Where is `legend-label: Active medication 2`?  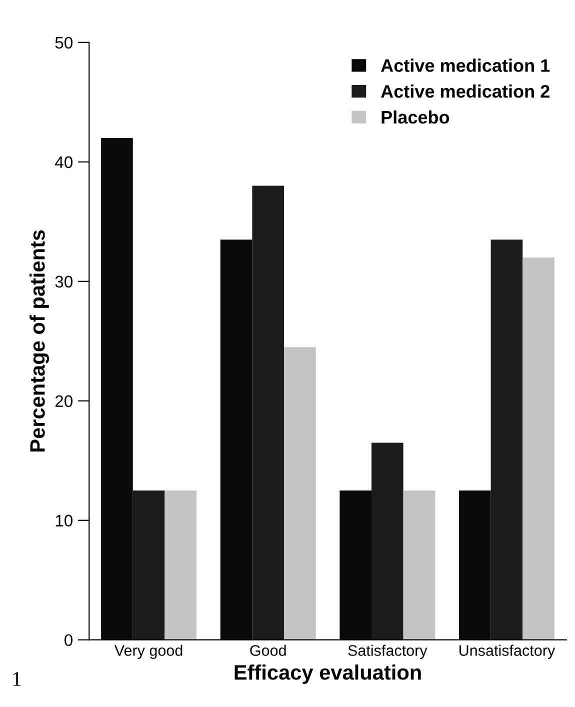
legend-label: Active medication 2 is located at coordinates (465, 91).